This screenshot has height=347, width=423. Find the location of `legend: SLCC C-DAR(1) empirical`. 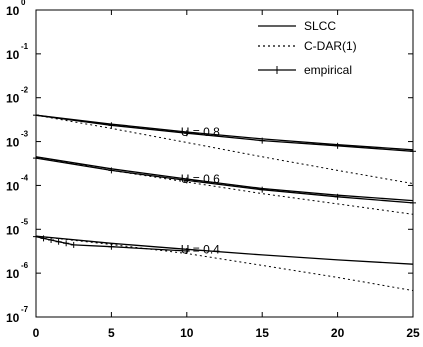

legend: SLCC C-DAR(1) empirical is located at coordinates (307, 48).